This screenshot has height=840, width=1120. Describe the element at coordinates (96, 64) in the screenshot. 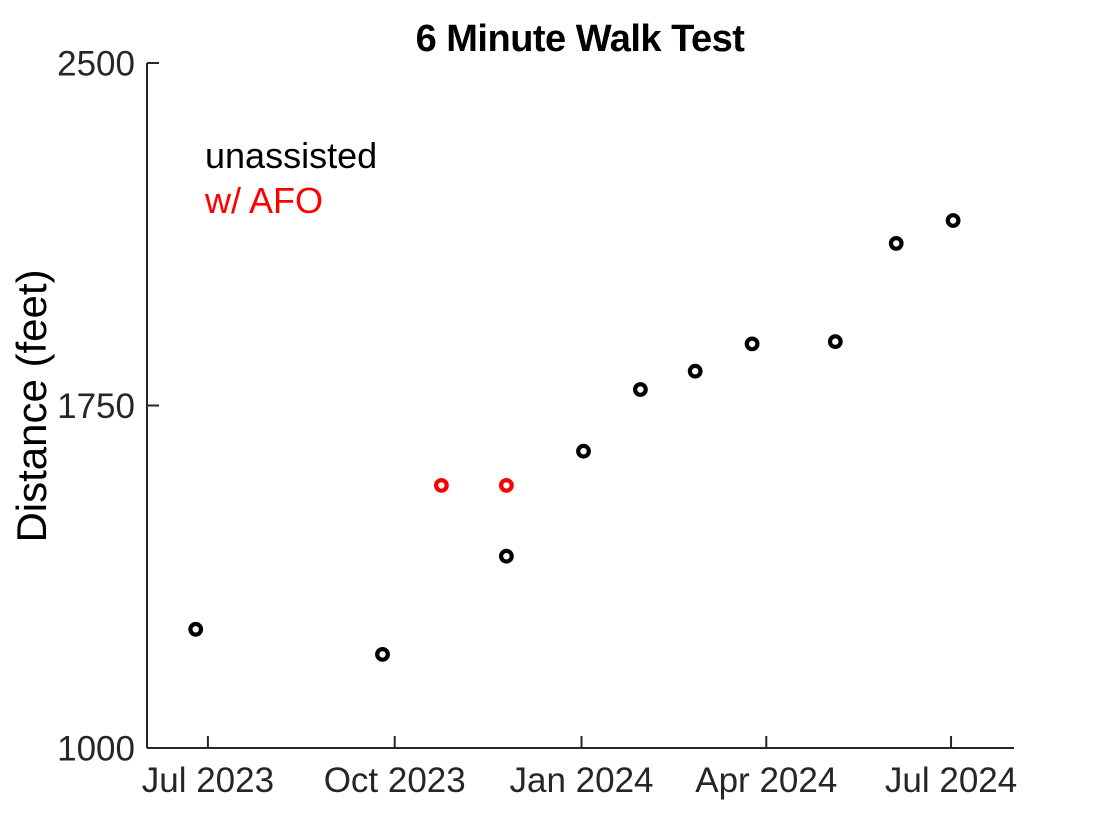

I see `y-tick-label: 2500` at that location.